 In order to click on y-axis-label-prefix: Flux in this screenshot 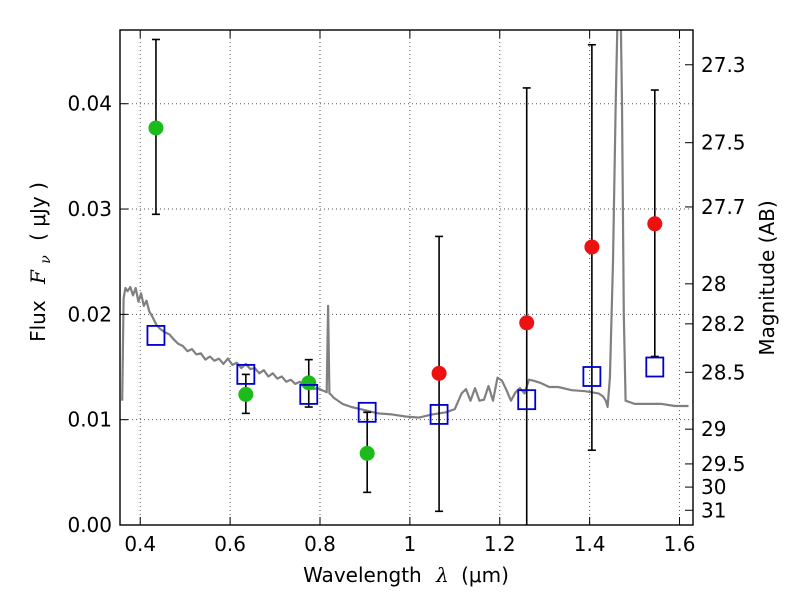, I will do `click(38, 321)`.